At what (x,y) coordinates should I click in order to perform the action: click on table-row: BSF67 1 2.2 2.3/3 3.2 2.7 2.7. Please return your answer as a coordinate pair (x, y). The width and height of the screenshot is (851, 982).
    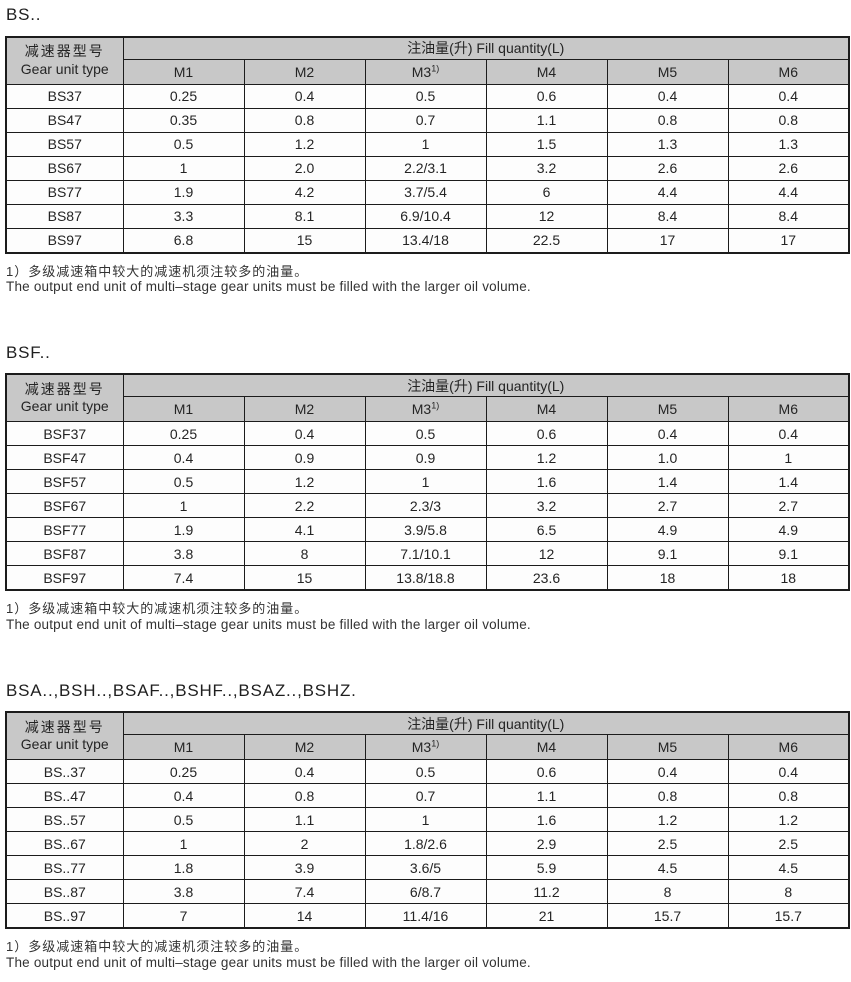
    Looking at the image, I should click on (427, 506).